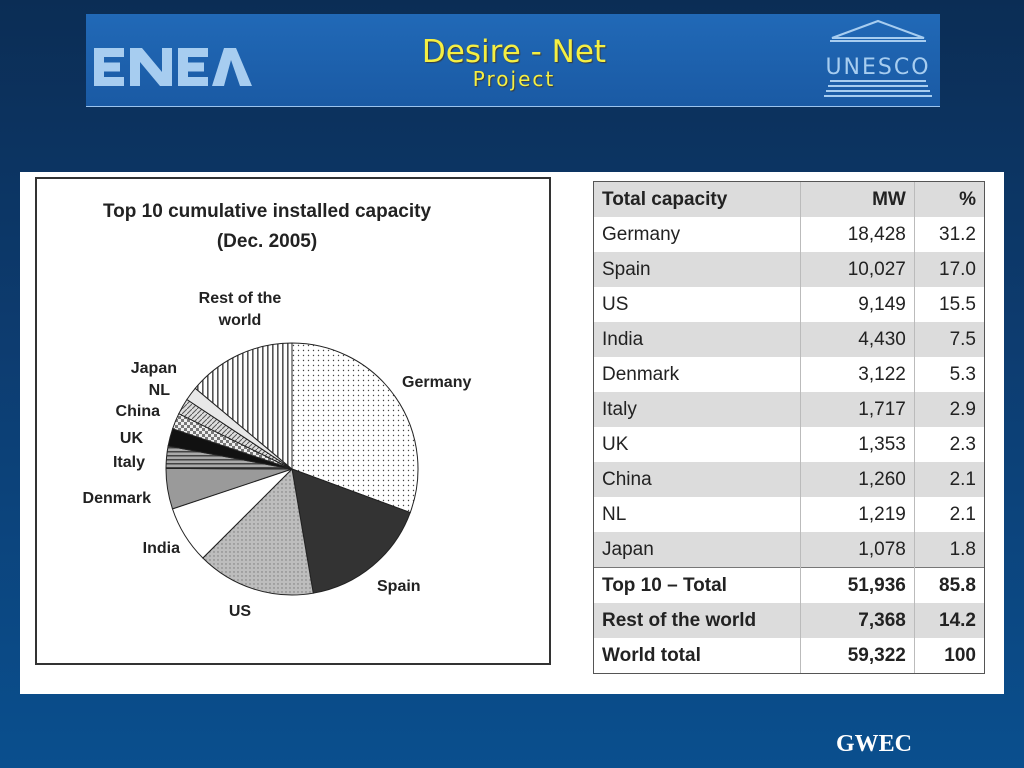  Describe the element at coordinates (857, 269) in the screenshot. I see `mw-cell: 10,027` at that location.